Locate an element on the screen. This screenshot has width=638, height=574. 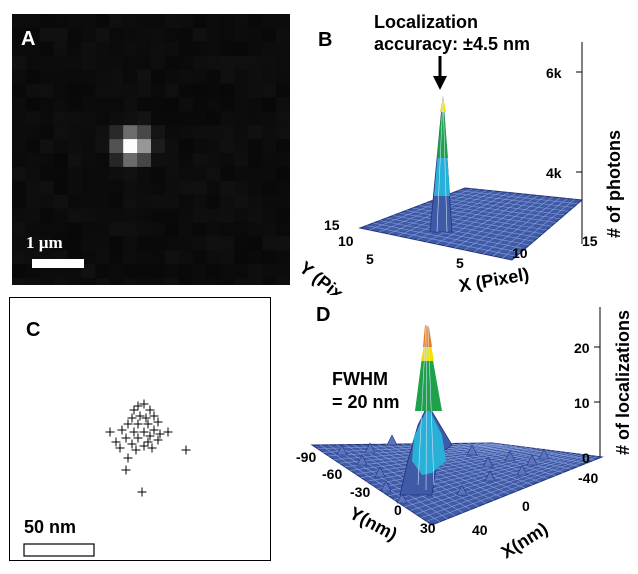
y-tick-15: 15 is located at coordinates (332, 225).